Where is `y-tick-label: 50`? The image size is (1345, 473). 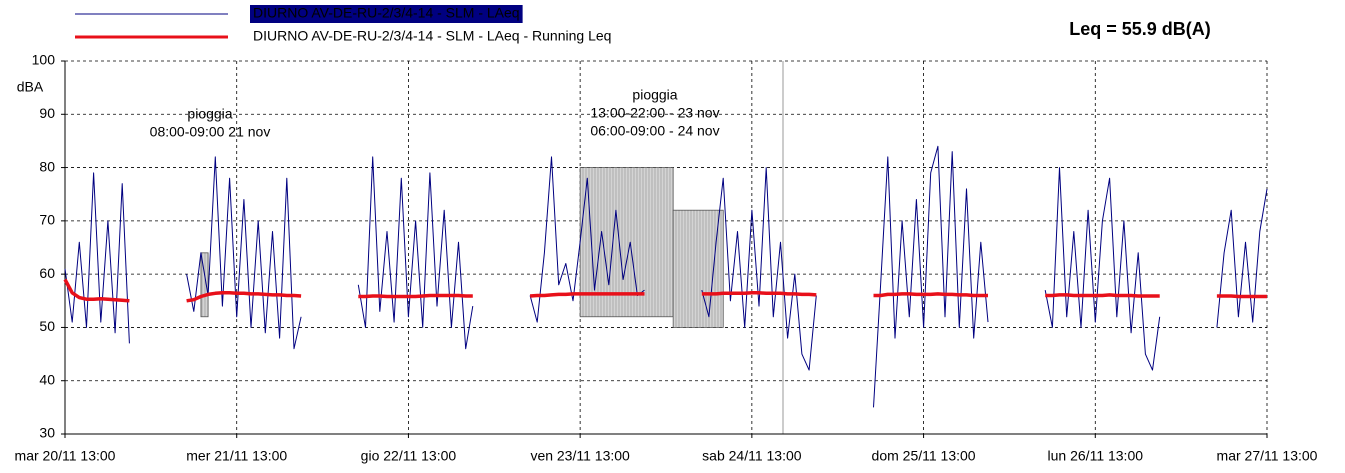
y-tick-label: 50 is located at coordinates (47, 326).